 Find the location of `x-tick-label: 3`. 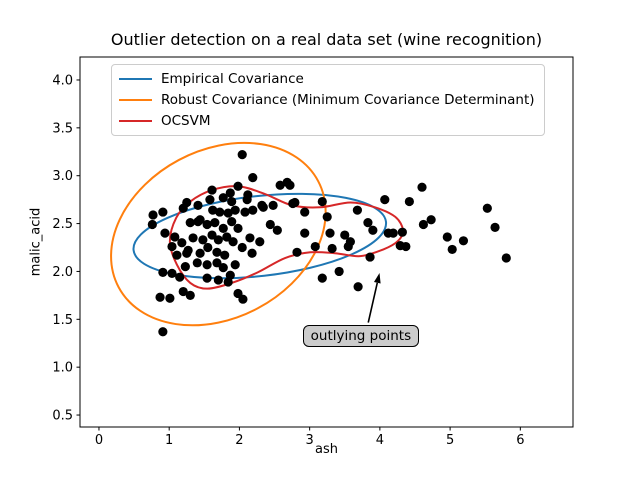

x-tick-label: 3 is located at coordinates (310, 440).